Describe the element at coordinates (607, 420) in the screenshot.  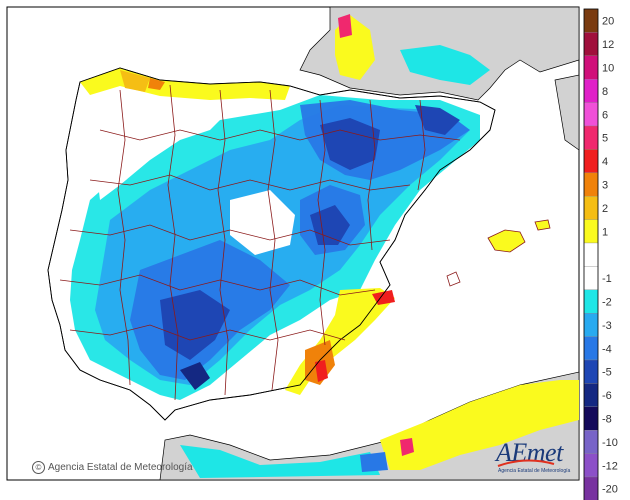
I see `legend-label: -8` at that location.